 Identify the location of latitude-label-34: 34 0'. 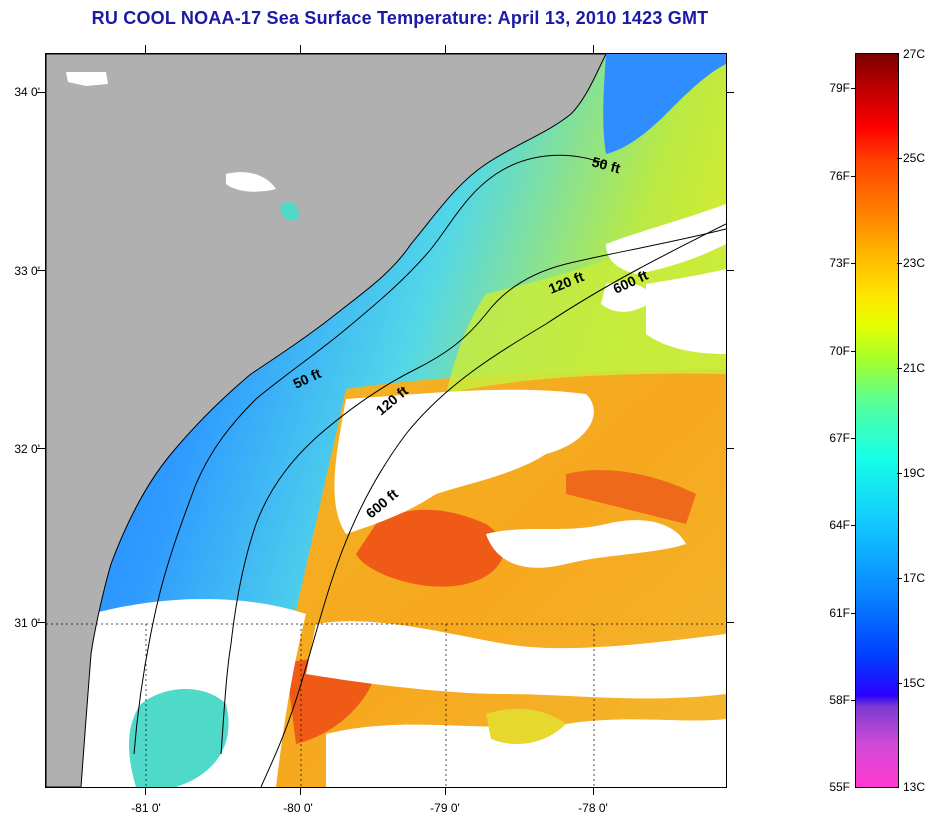
(27, 92).